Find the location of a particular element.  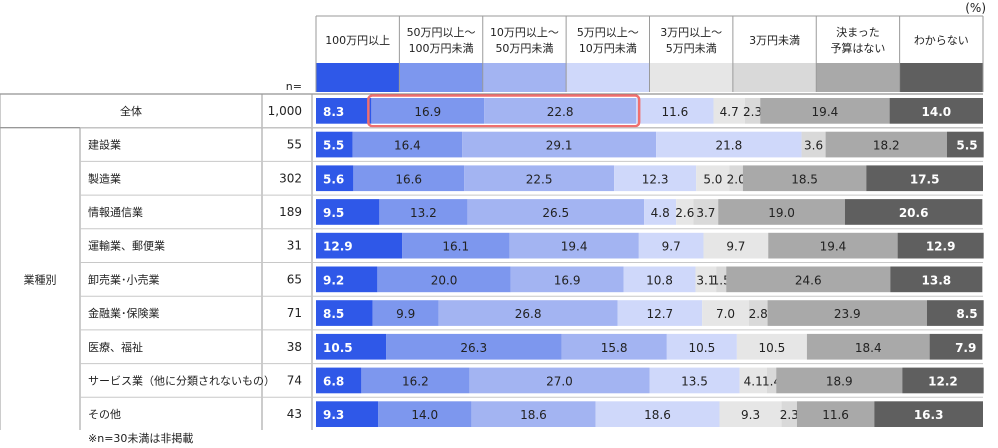

data-label: 5.6 is located at coordinates (333, 179).